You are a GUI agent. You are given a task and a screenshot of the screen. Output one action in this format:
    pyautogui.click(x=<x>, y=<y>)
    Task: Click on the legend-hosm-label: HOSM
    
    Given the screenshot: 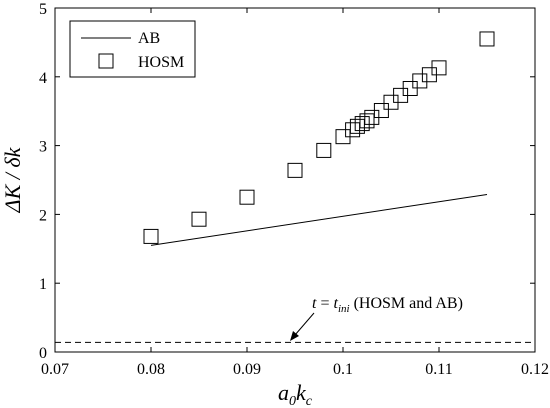 What is the action you would take?
    pyautogui.click(x=161, y=62)
    